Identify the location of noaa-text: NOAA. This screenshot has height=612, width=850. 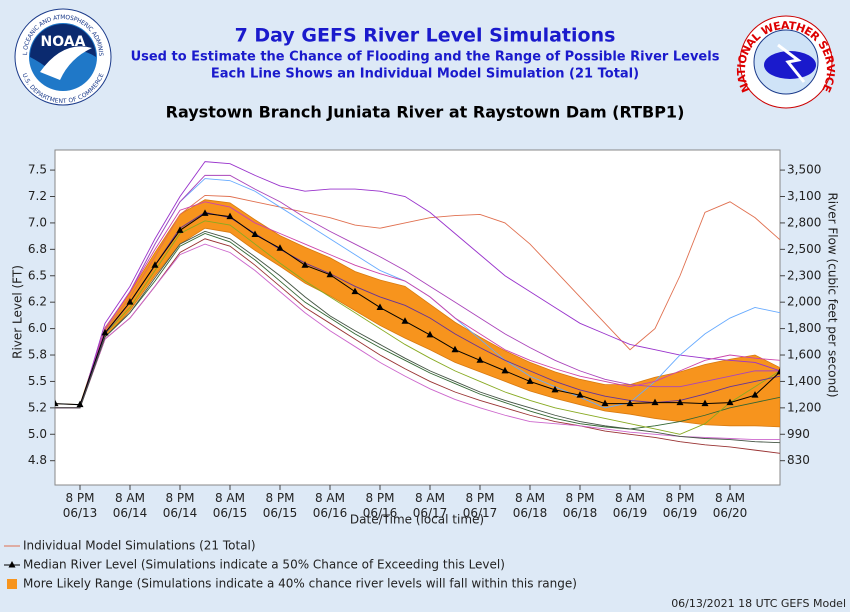
(63, 42).